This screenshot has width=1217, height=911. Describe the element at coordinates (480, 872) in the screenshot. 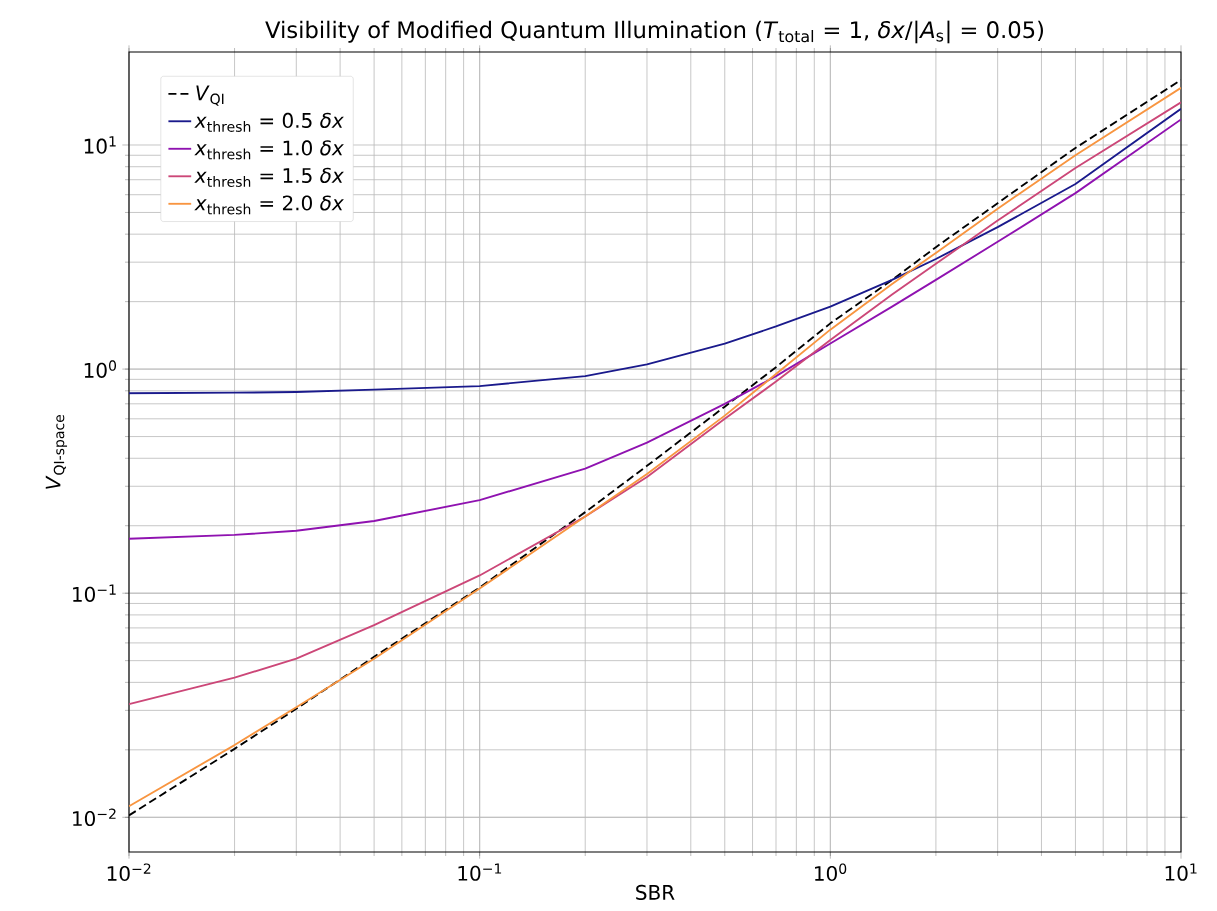

I see `x-tick-label: 10$^{−1}$` at that location.